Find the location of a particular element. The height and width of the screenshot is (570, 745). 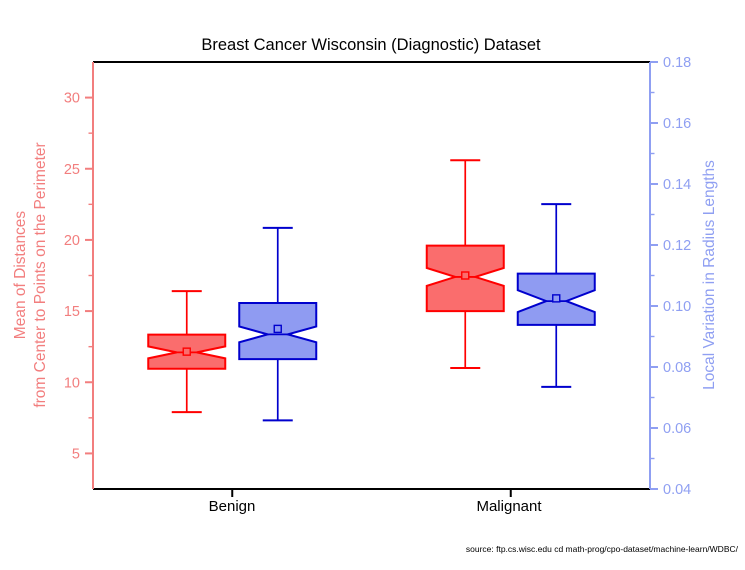

boxplot-left-malignant is located at coordinates (465, 264).